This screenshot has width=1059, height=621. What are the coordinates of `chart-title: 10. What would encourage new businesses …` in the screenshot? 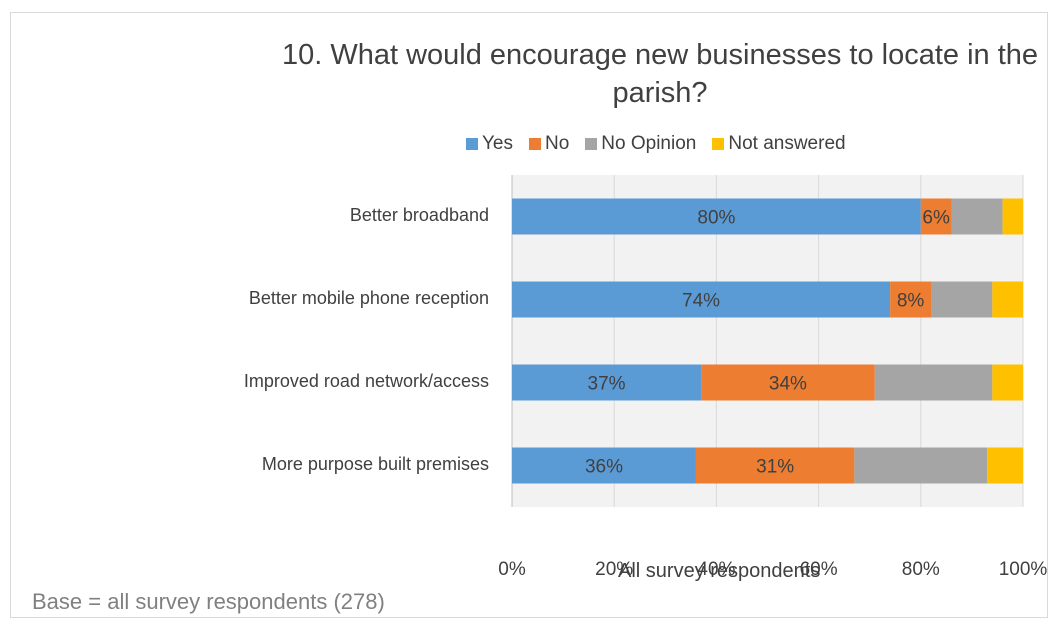 It's located at (660, 74).